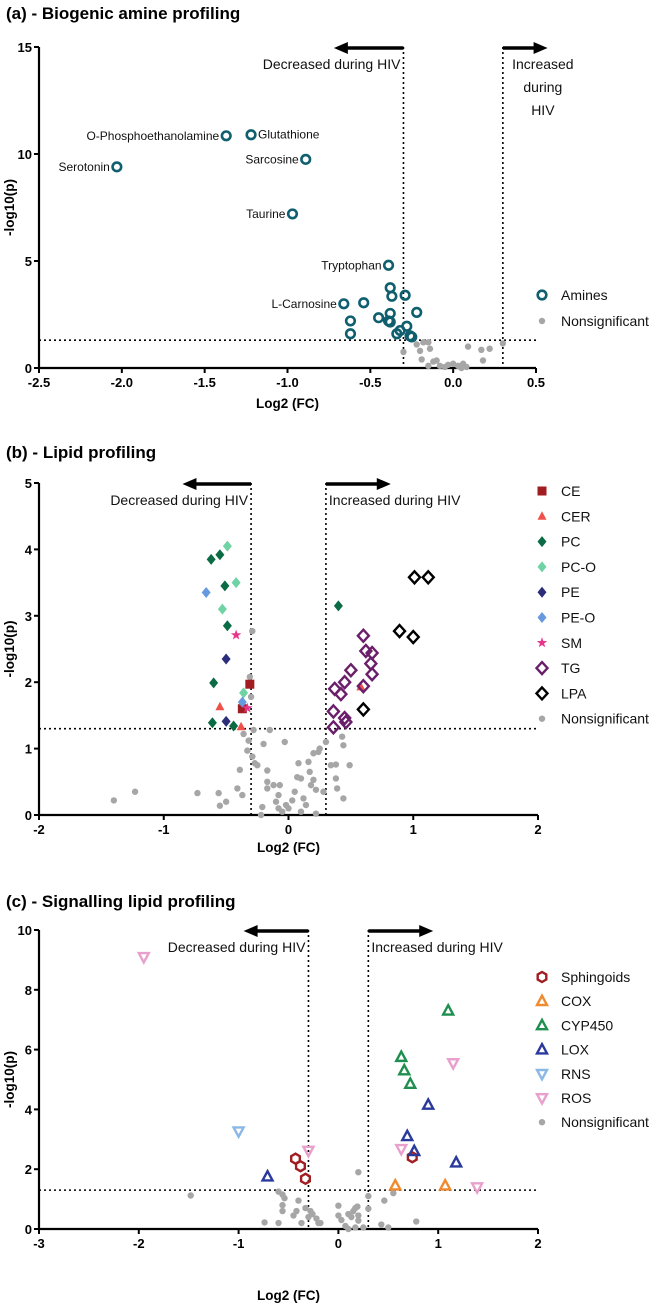 This screenshot has width=666, height=1308. What do you see at coordinates (576, 1001) in the screenshot?
I see `legend-label: COX` at bounding box center [576, 1001].